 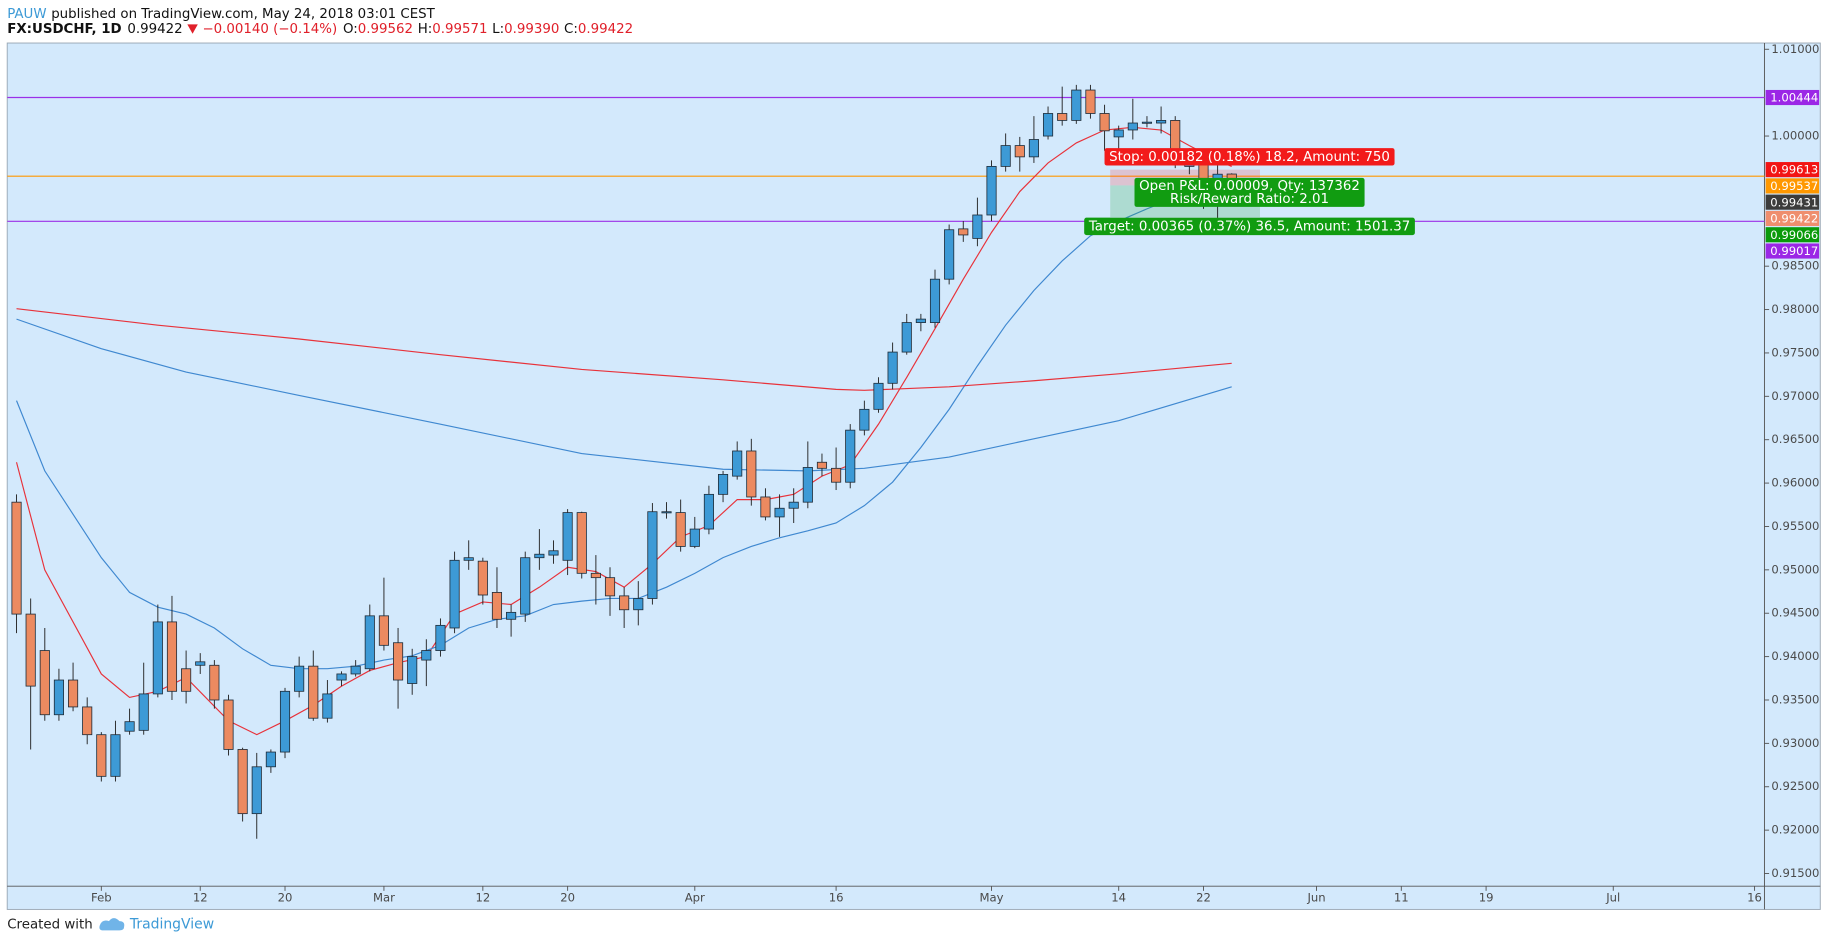 What do you see at coordinates (1203, 897) in the screenshot?
I see `x-tick-label: 22` at bounding box center [1203, 897].